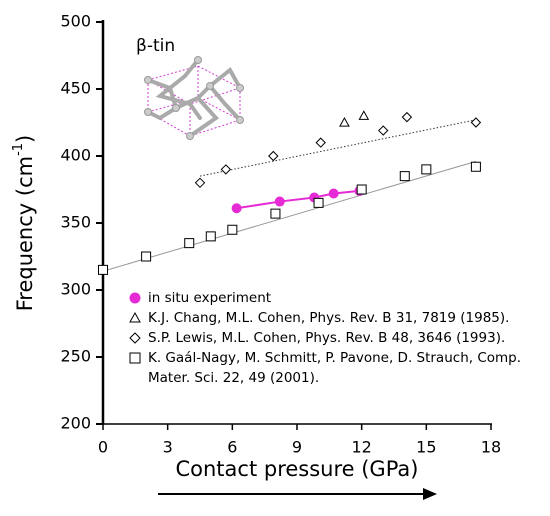  What do you see at coordinates (155, 46) in the screenshot?
I see `inset-label: β-tin` at bounding box center [155, 46].